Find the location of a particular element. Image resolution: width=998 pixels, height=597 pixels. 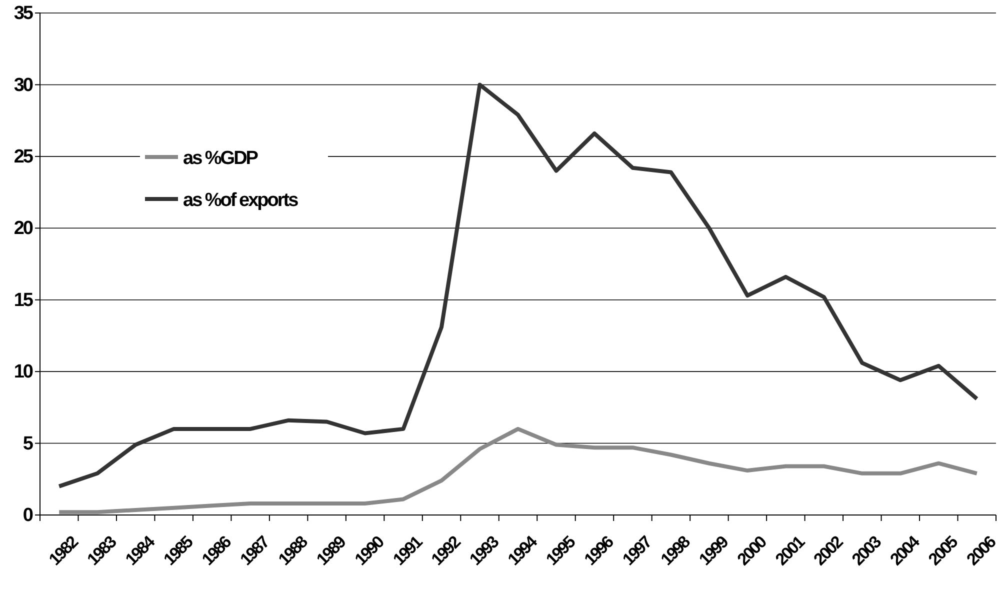

legend-label: as %of exports is located at coordinates (240, 200).